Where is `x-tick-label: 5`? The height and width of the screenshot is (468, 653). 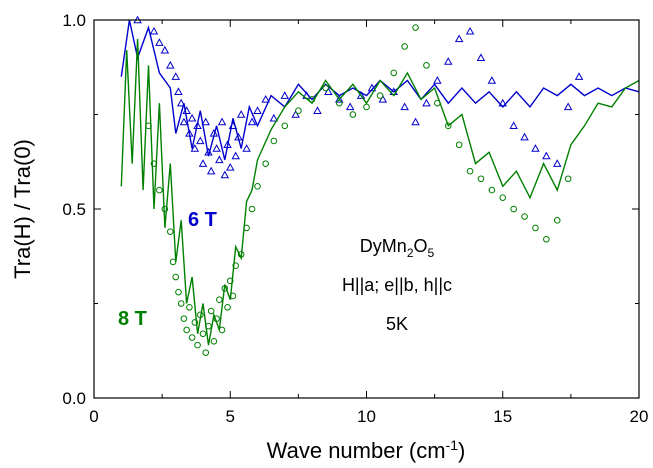
x-tick-label: 5 is located at coordinates (230, 416).